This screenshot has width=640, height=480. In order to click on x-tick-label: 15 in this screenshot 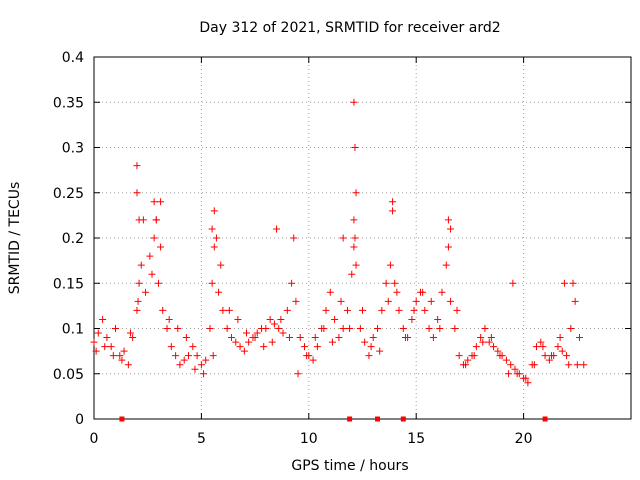, I will do `click(416, 439)`.